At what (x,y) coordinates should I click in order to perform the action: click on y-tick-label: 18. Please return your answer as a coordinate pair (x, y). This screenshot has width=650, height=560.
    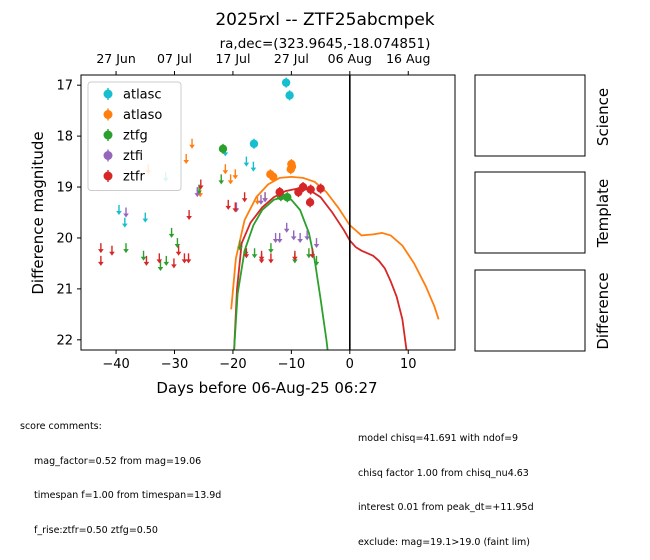
    Looking at the image, I should click on (64, 137).